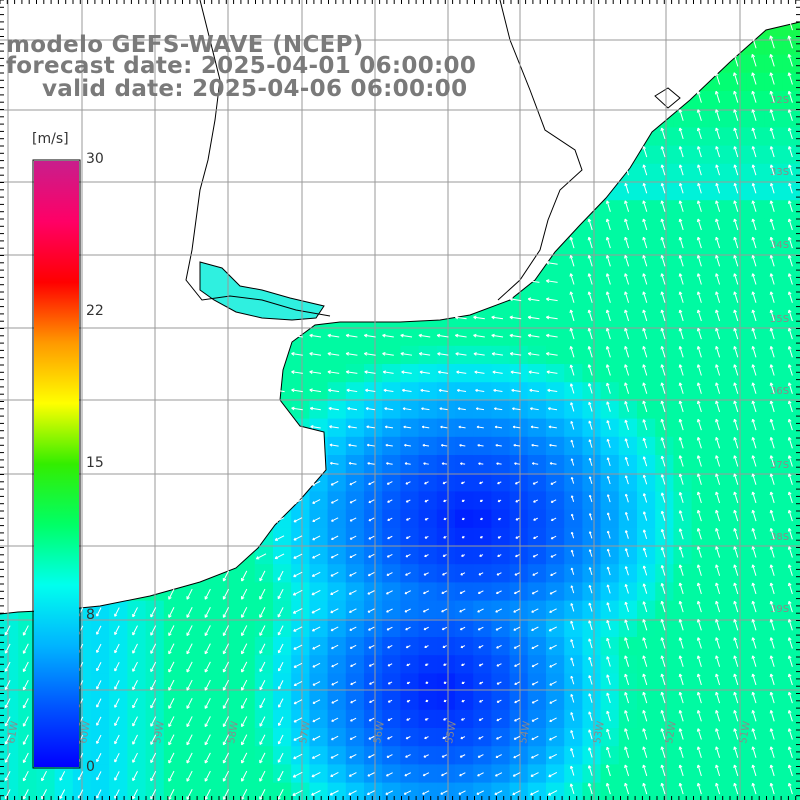 This screenshot has width=800, height=800. What do you see at coordinates (540, 150) in the screenshot?
I see `river-border` at bounding box center [540, 150].